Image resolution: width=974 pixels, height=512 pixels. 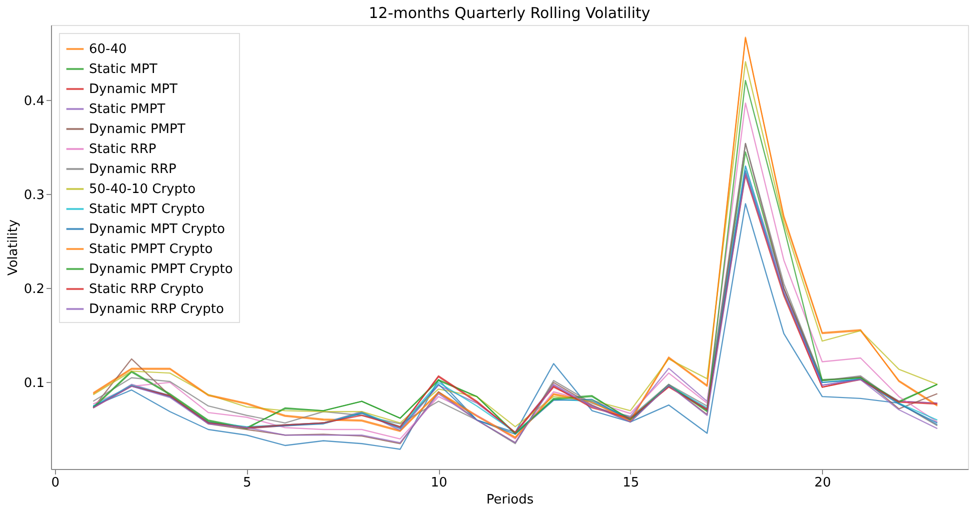 What do you see at coordinates (34, 195) in the screenshot?
I see `y-tick-label: 0.3` at bounding box center [34, 195].